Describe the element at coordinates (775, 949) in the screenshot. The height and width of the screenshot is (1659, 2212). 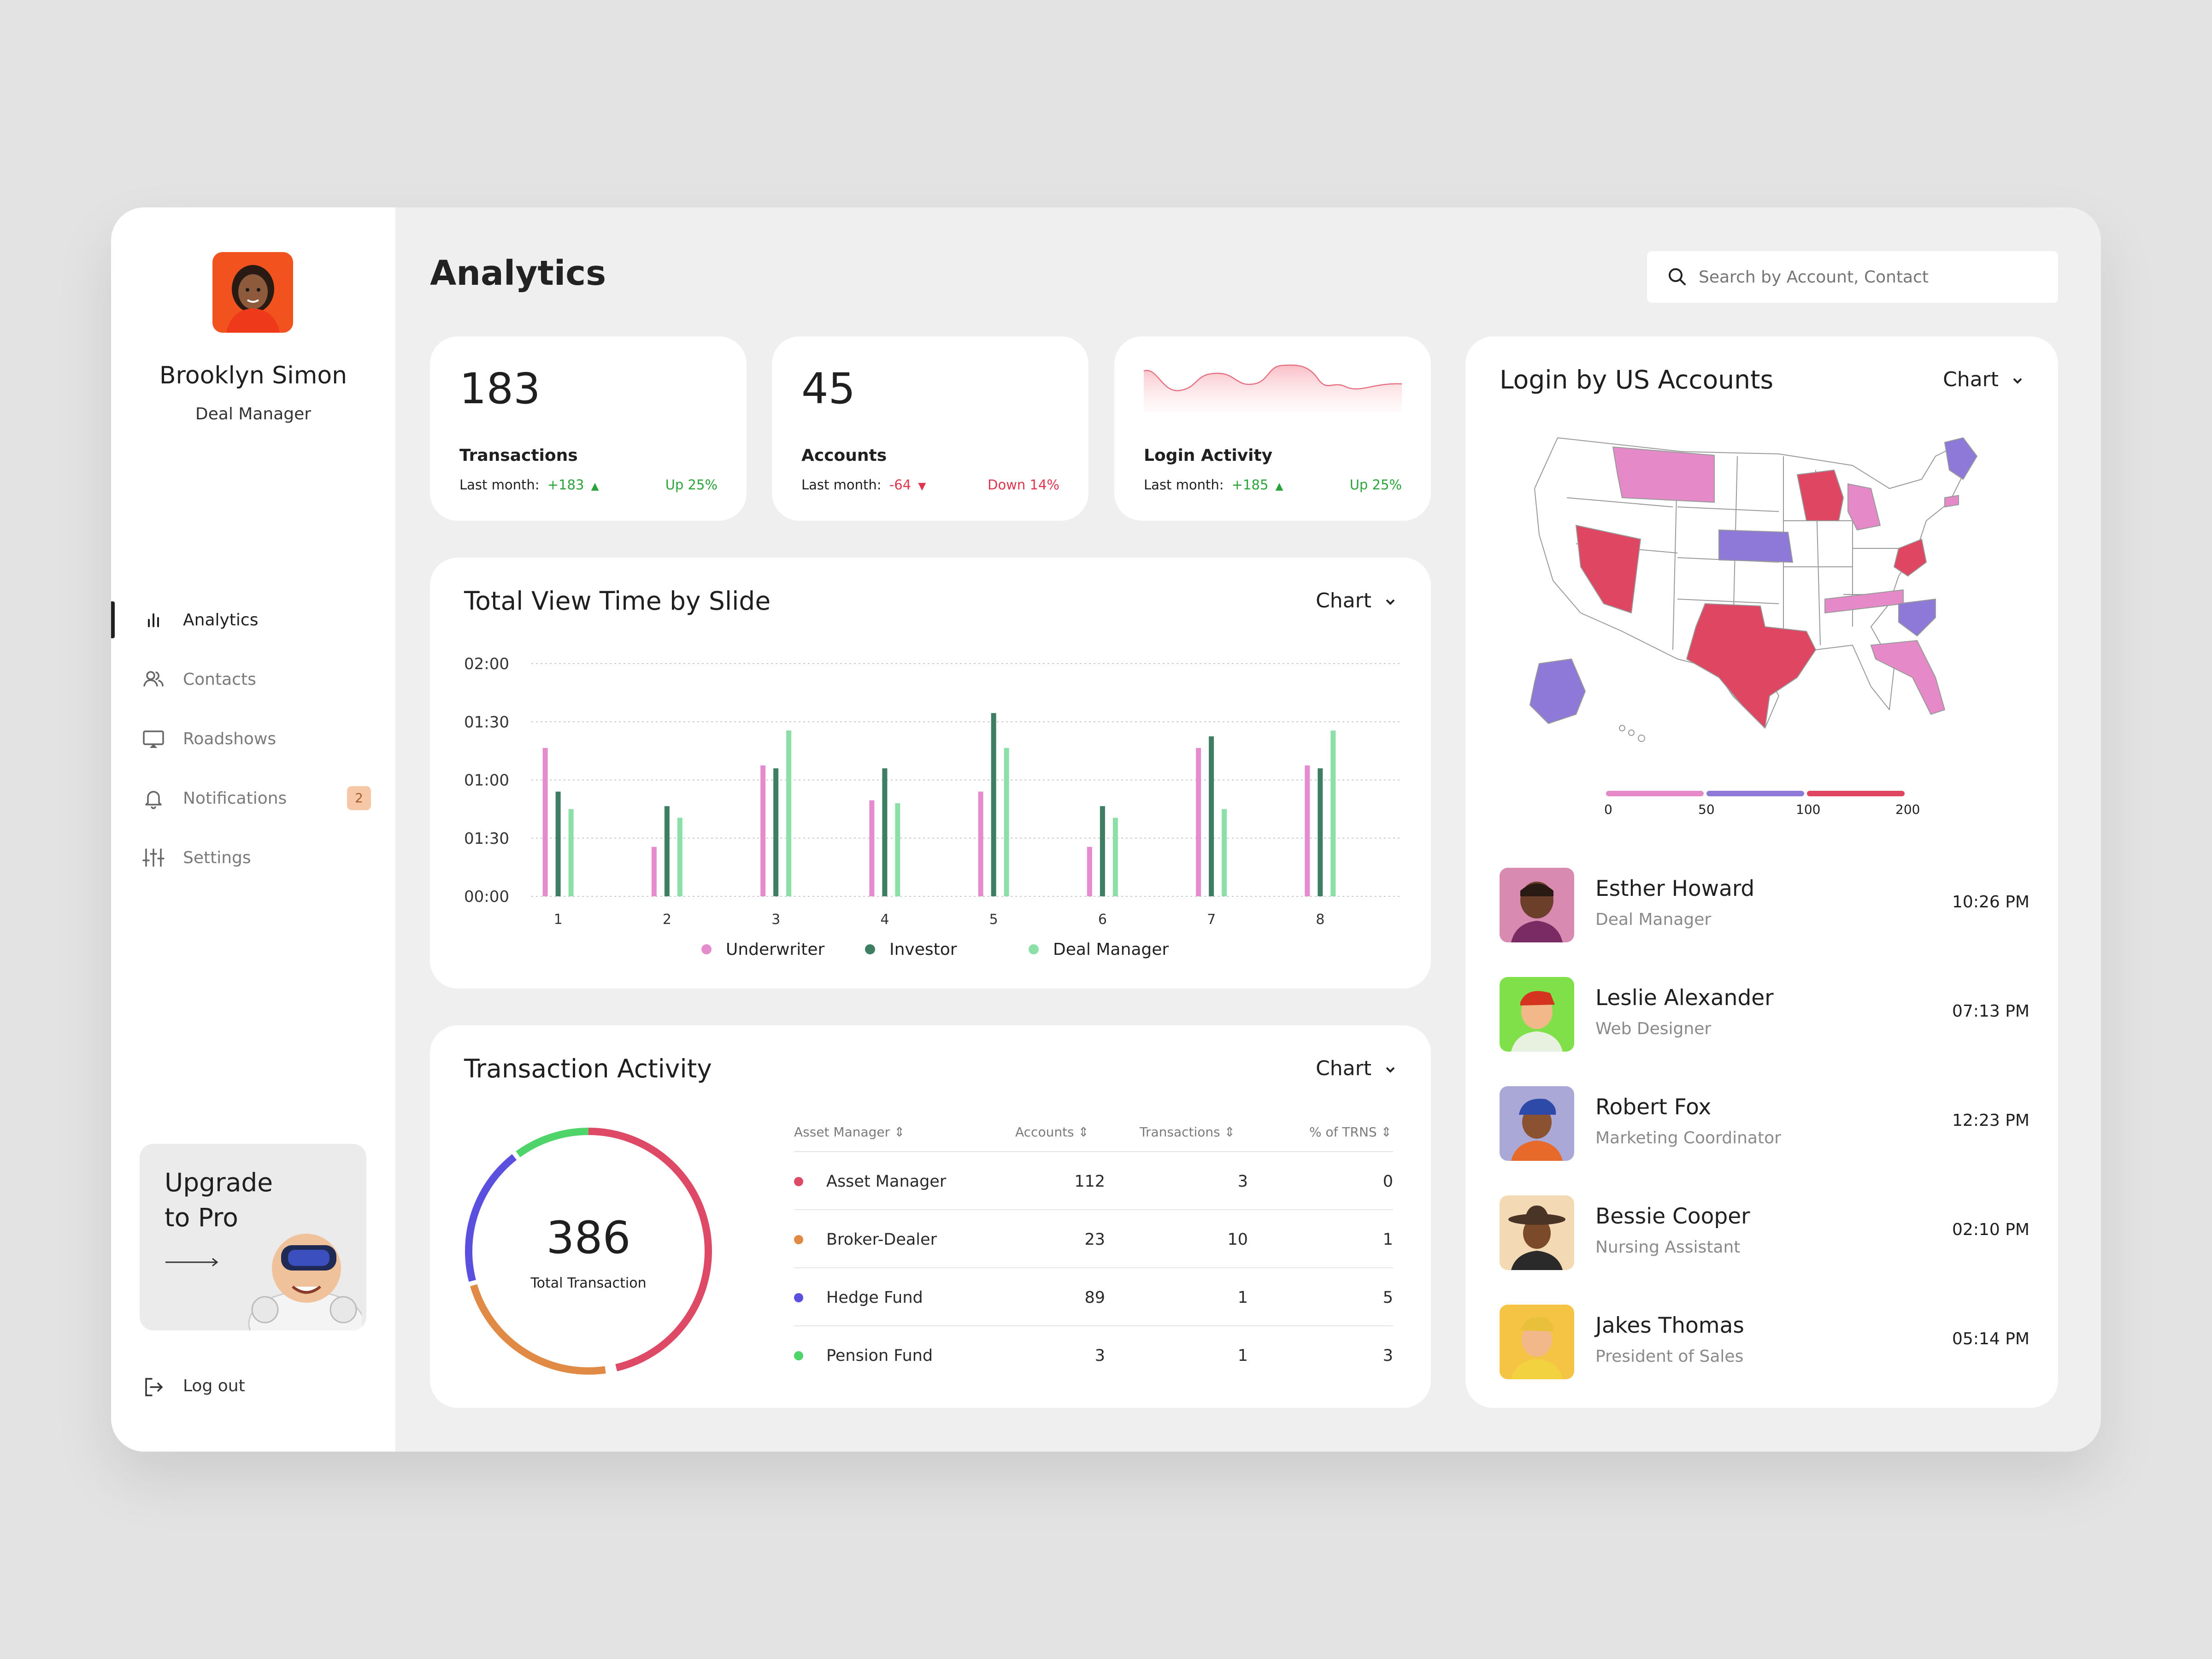
I see `legend-label: Underwriter` at that location.